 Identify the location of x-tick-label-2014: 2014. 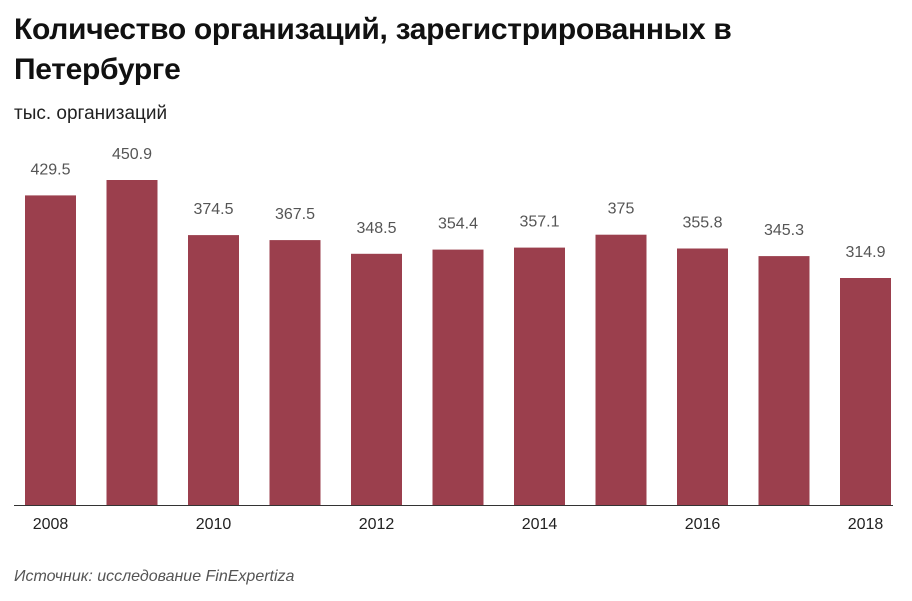
(540, 524).